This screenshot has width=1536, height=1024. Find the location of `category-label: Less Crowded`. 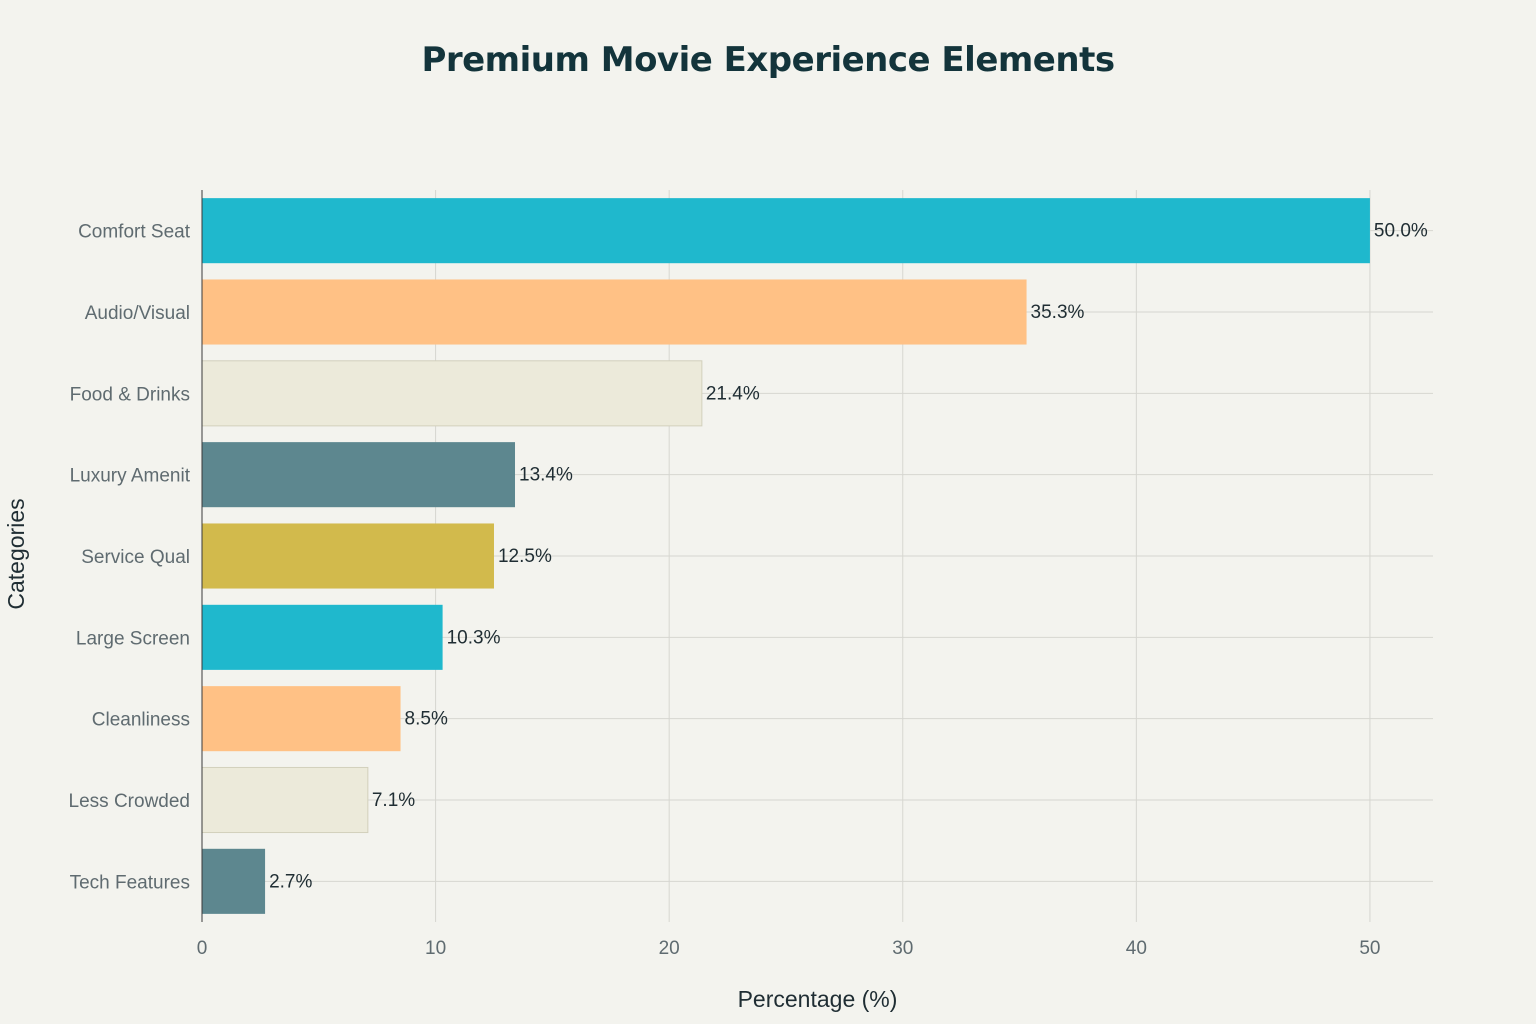

category-label: Less Crowded is located at coordinates (129, 801).